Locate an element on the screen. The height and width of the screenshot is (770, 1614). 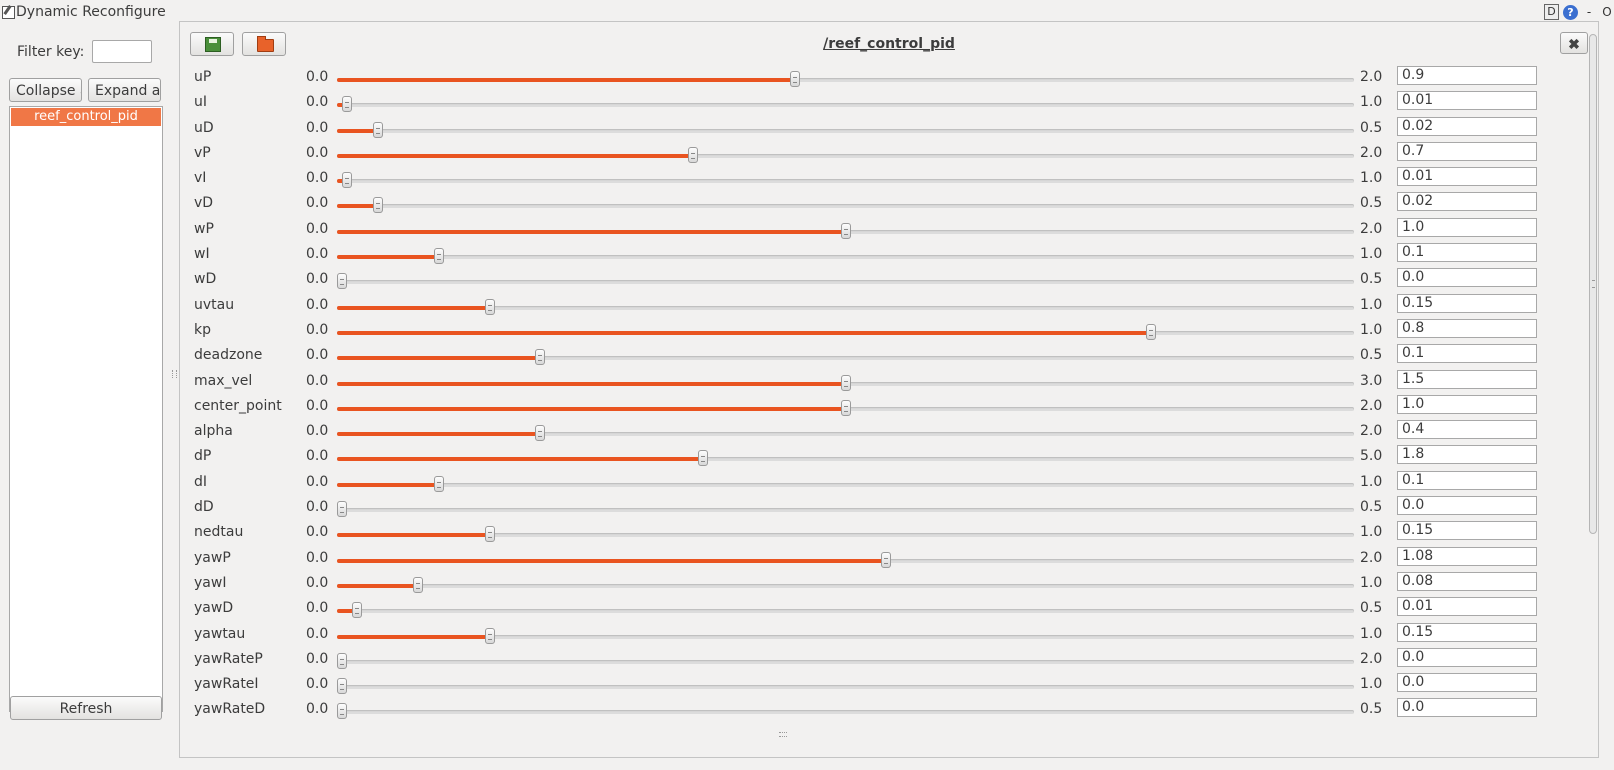
panel-splitter-handle is located at coordinates (174, 374).